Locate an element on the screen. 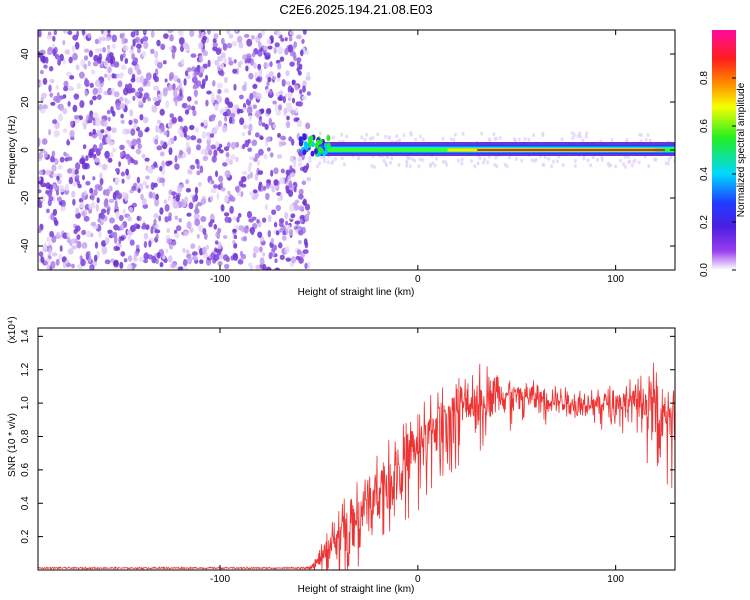 Image resolution: width=750 pixels, height=600 pixels. y-tick-label: 0 is located at coordinates (25, 150).